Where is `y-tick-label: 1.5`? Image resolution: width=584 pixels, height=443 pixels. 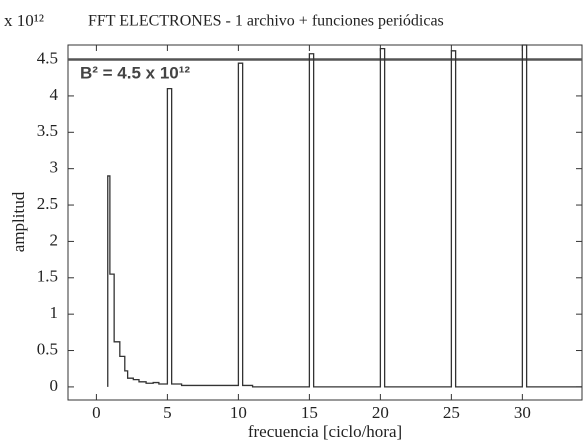 y-tick-label: 1.5 is located at coordinates (47, 276).